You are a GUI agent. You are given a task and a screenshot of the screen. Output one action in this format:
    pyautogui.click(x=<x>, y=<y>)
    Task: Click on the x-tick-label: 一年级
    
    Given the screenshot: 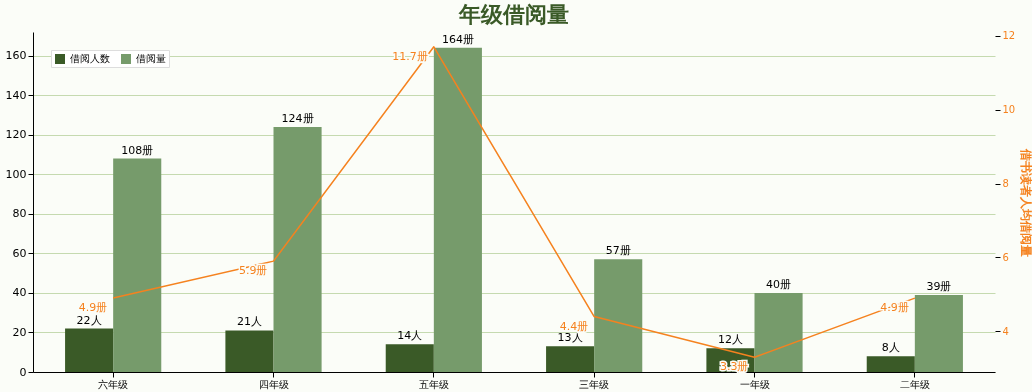 What is the action you would take?
    pyautogui.click(x=754, y=384)
    